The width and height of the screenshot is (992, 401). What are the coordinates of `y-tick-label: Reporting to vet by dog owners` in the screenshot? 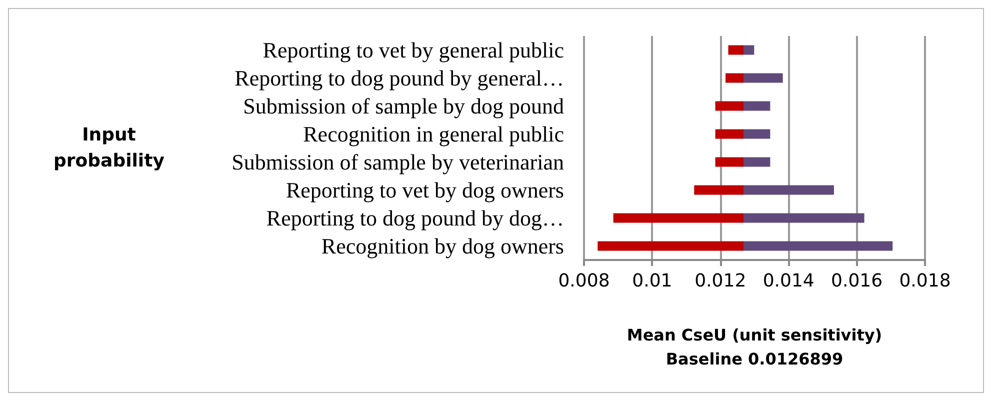 It's located at (425, 190).